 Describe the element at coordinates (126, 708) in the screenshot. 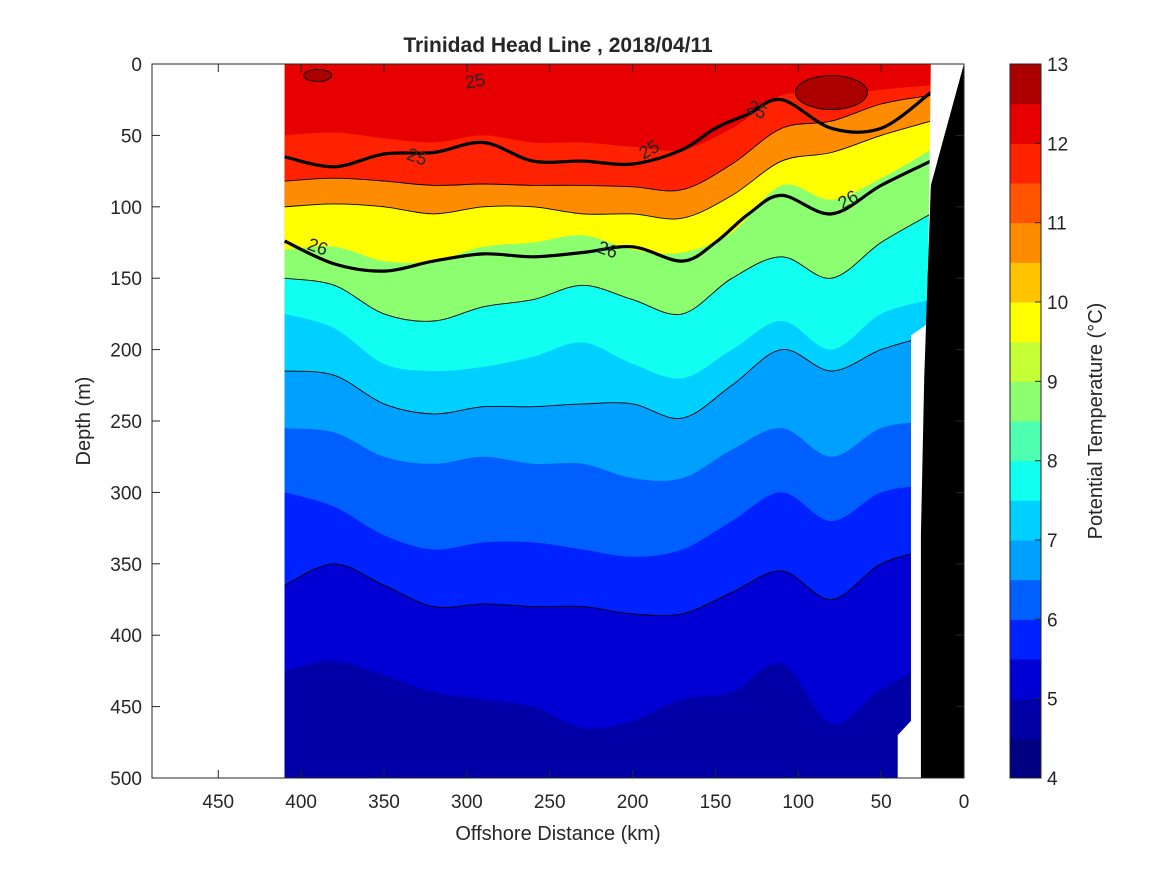

I see `y-tick-label: 450` at that location.